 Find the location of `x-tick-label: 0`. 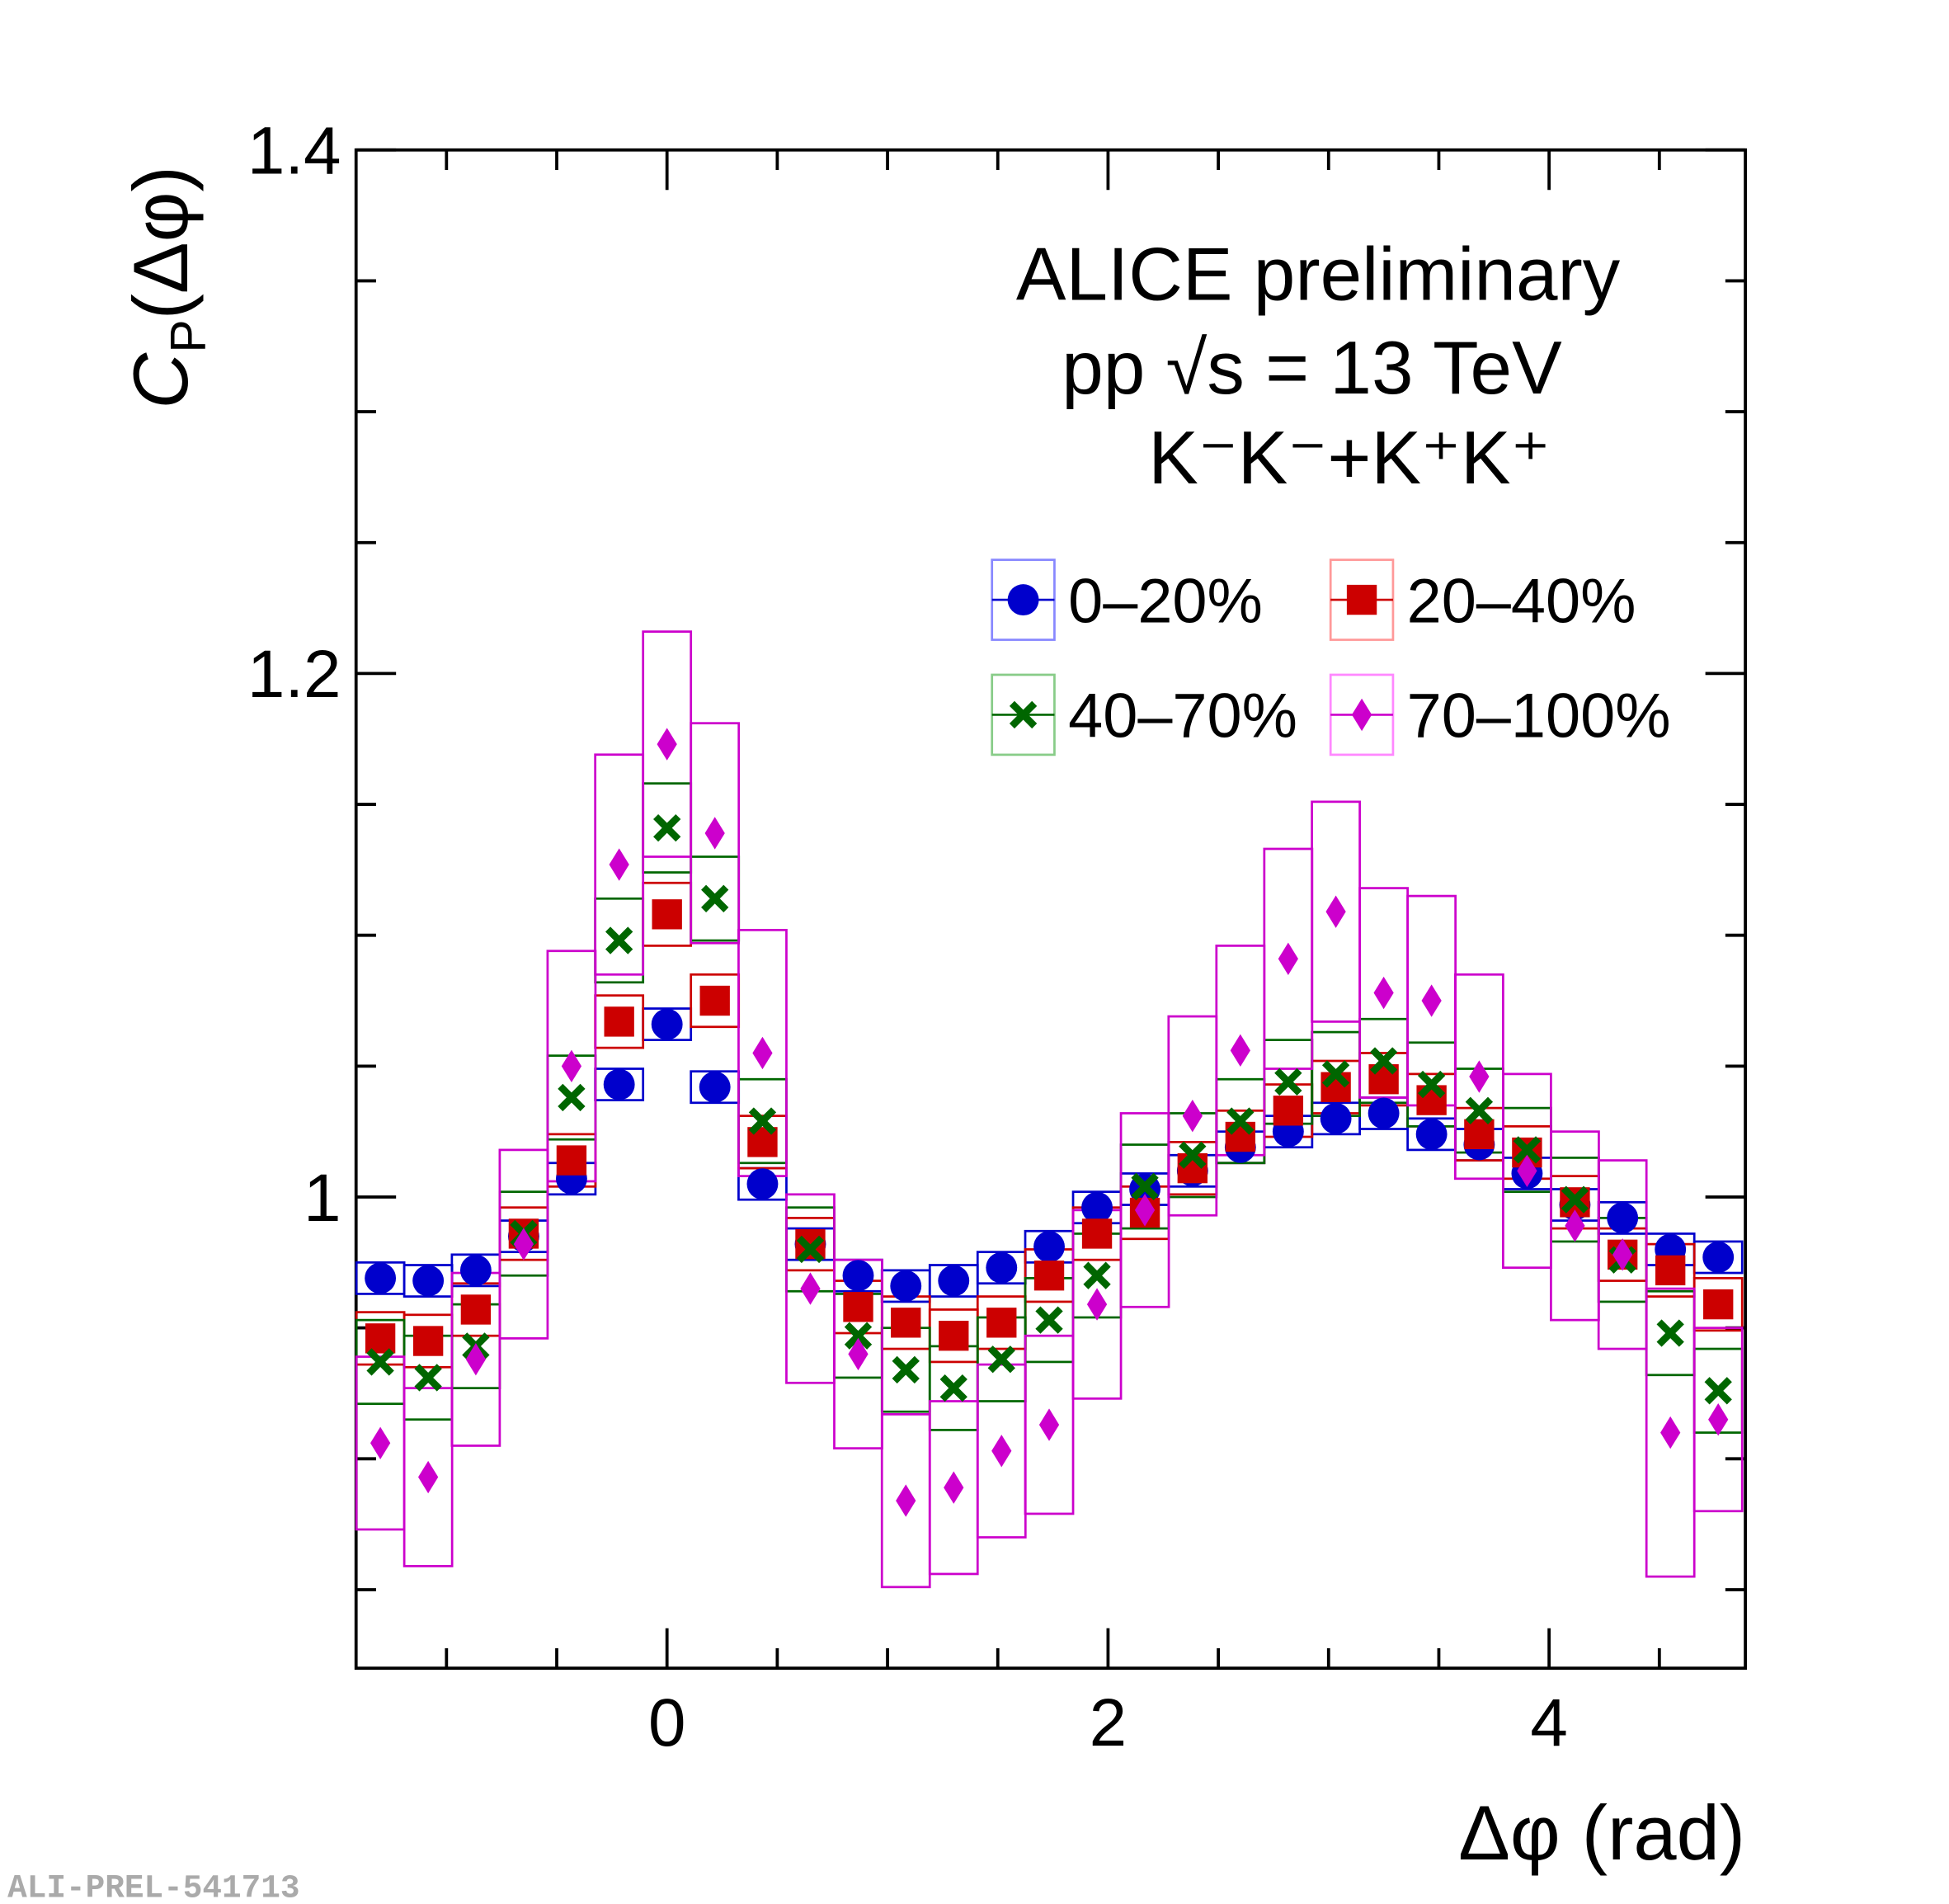

x-tick-label: 0 is located at coordinates (666, 1722).